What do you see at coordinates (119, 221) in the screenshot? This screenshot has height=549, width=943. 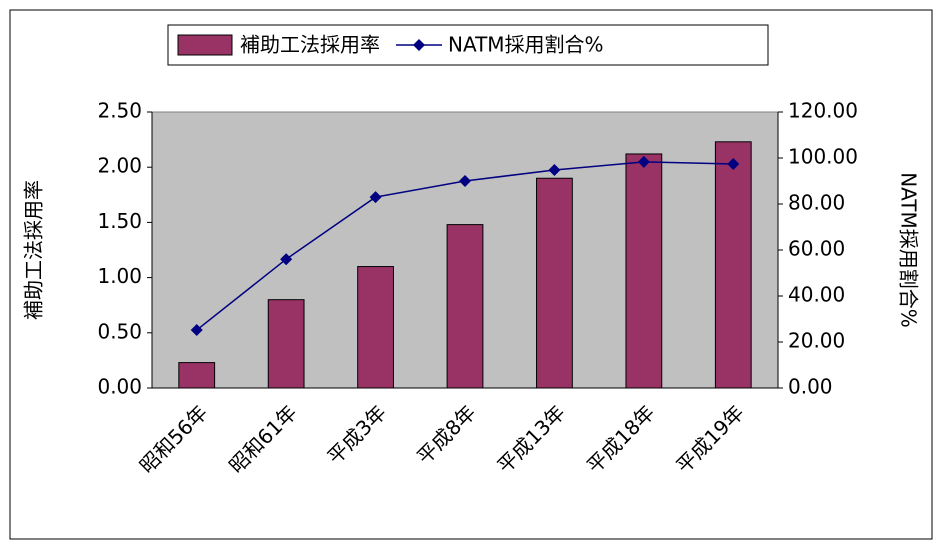 I see `y-tick-label: 1.50` at bounding box center [119, 221].